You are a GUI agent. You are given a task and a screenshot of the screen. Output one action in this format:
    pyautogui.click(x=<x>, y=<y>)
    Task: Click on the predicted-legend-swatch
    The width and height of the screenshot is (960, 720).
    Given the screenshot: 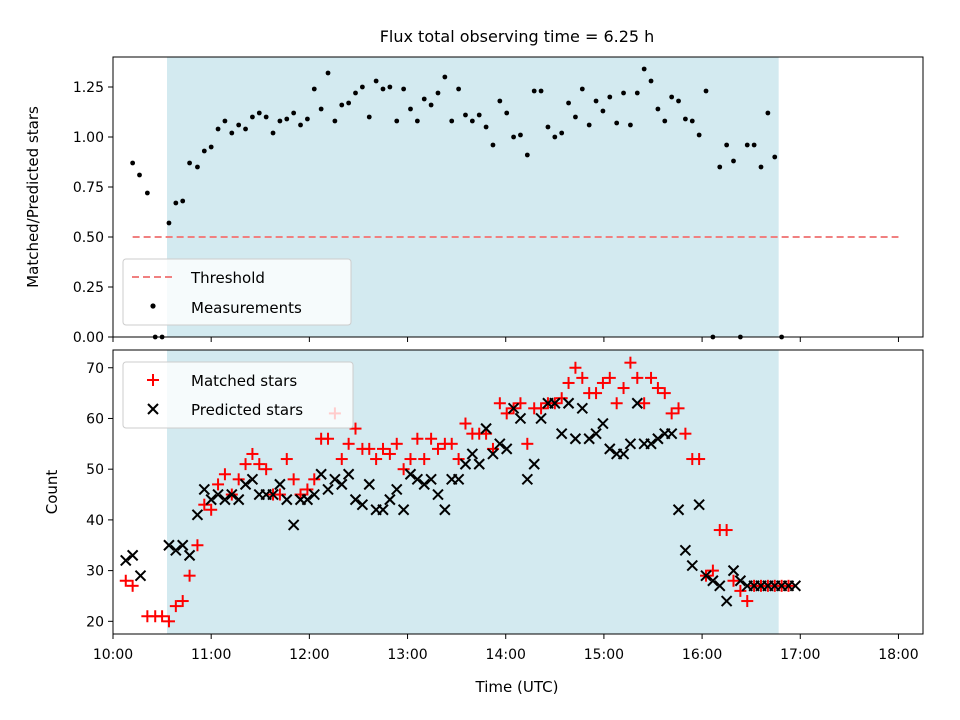 What is the action you would take?
    pyautogui.click(x=153, y=409)
    